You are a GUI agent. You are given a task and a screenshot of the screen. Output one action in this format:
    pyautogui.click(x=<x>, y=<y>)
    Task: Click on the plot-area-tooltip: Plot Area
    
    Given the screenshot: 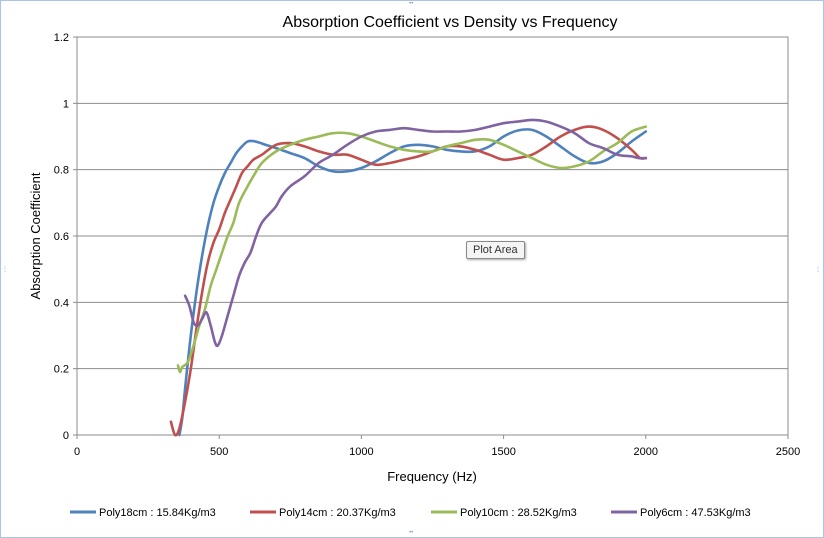 What is the action you would take?
    pyautogui.click(x=495, y=250)
    